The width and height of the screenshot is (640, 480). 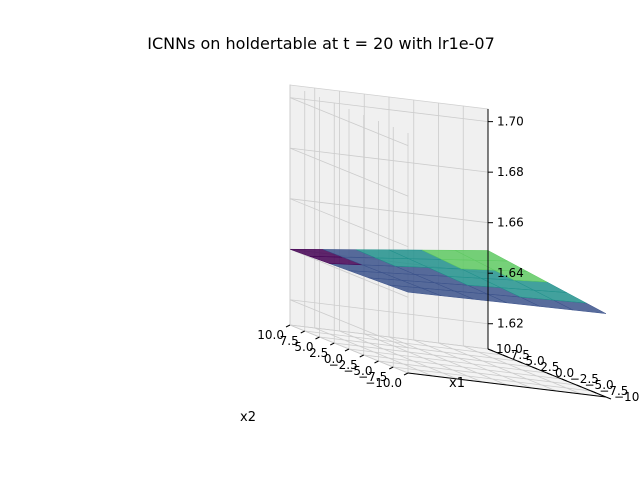 What do you see at coordinates (343, 365) in the screenshot?
I see `x2-tick-label: −2.5` at bounding box center [343, 365].